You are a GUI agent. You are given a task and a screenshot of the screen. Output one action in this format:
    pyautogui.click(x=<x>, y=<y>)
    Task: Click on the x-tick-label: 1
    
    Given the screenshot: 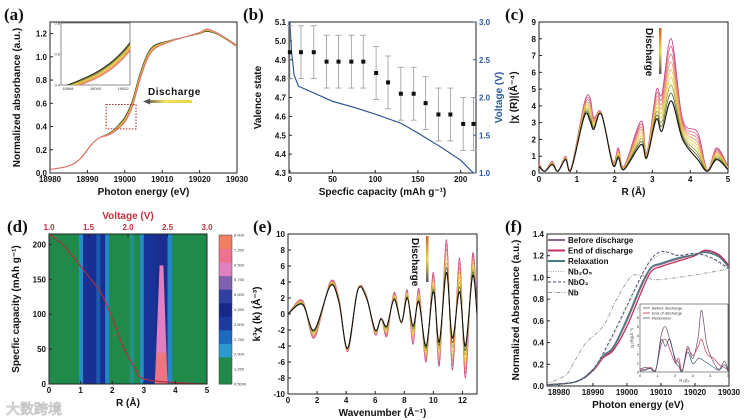 What is the action you would take?
    pyautogui.click(x=577, y=179)
    